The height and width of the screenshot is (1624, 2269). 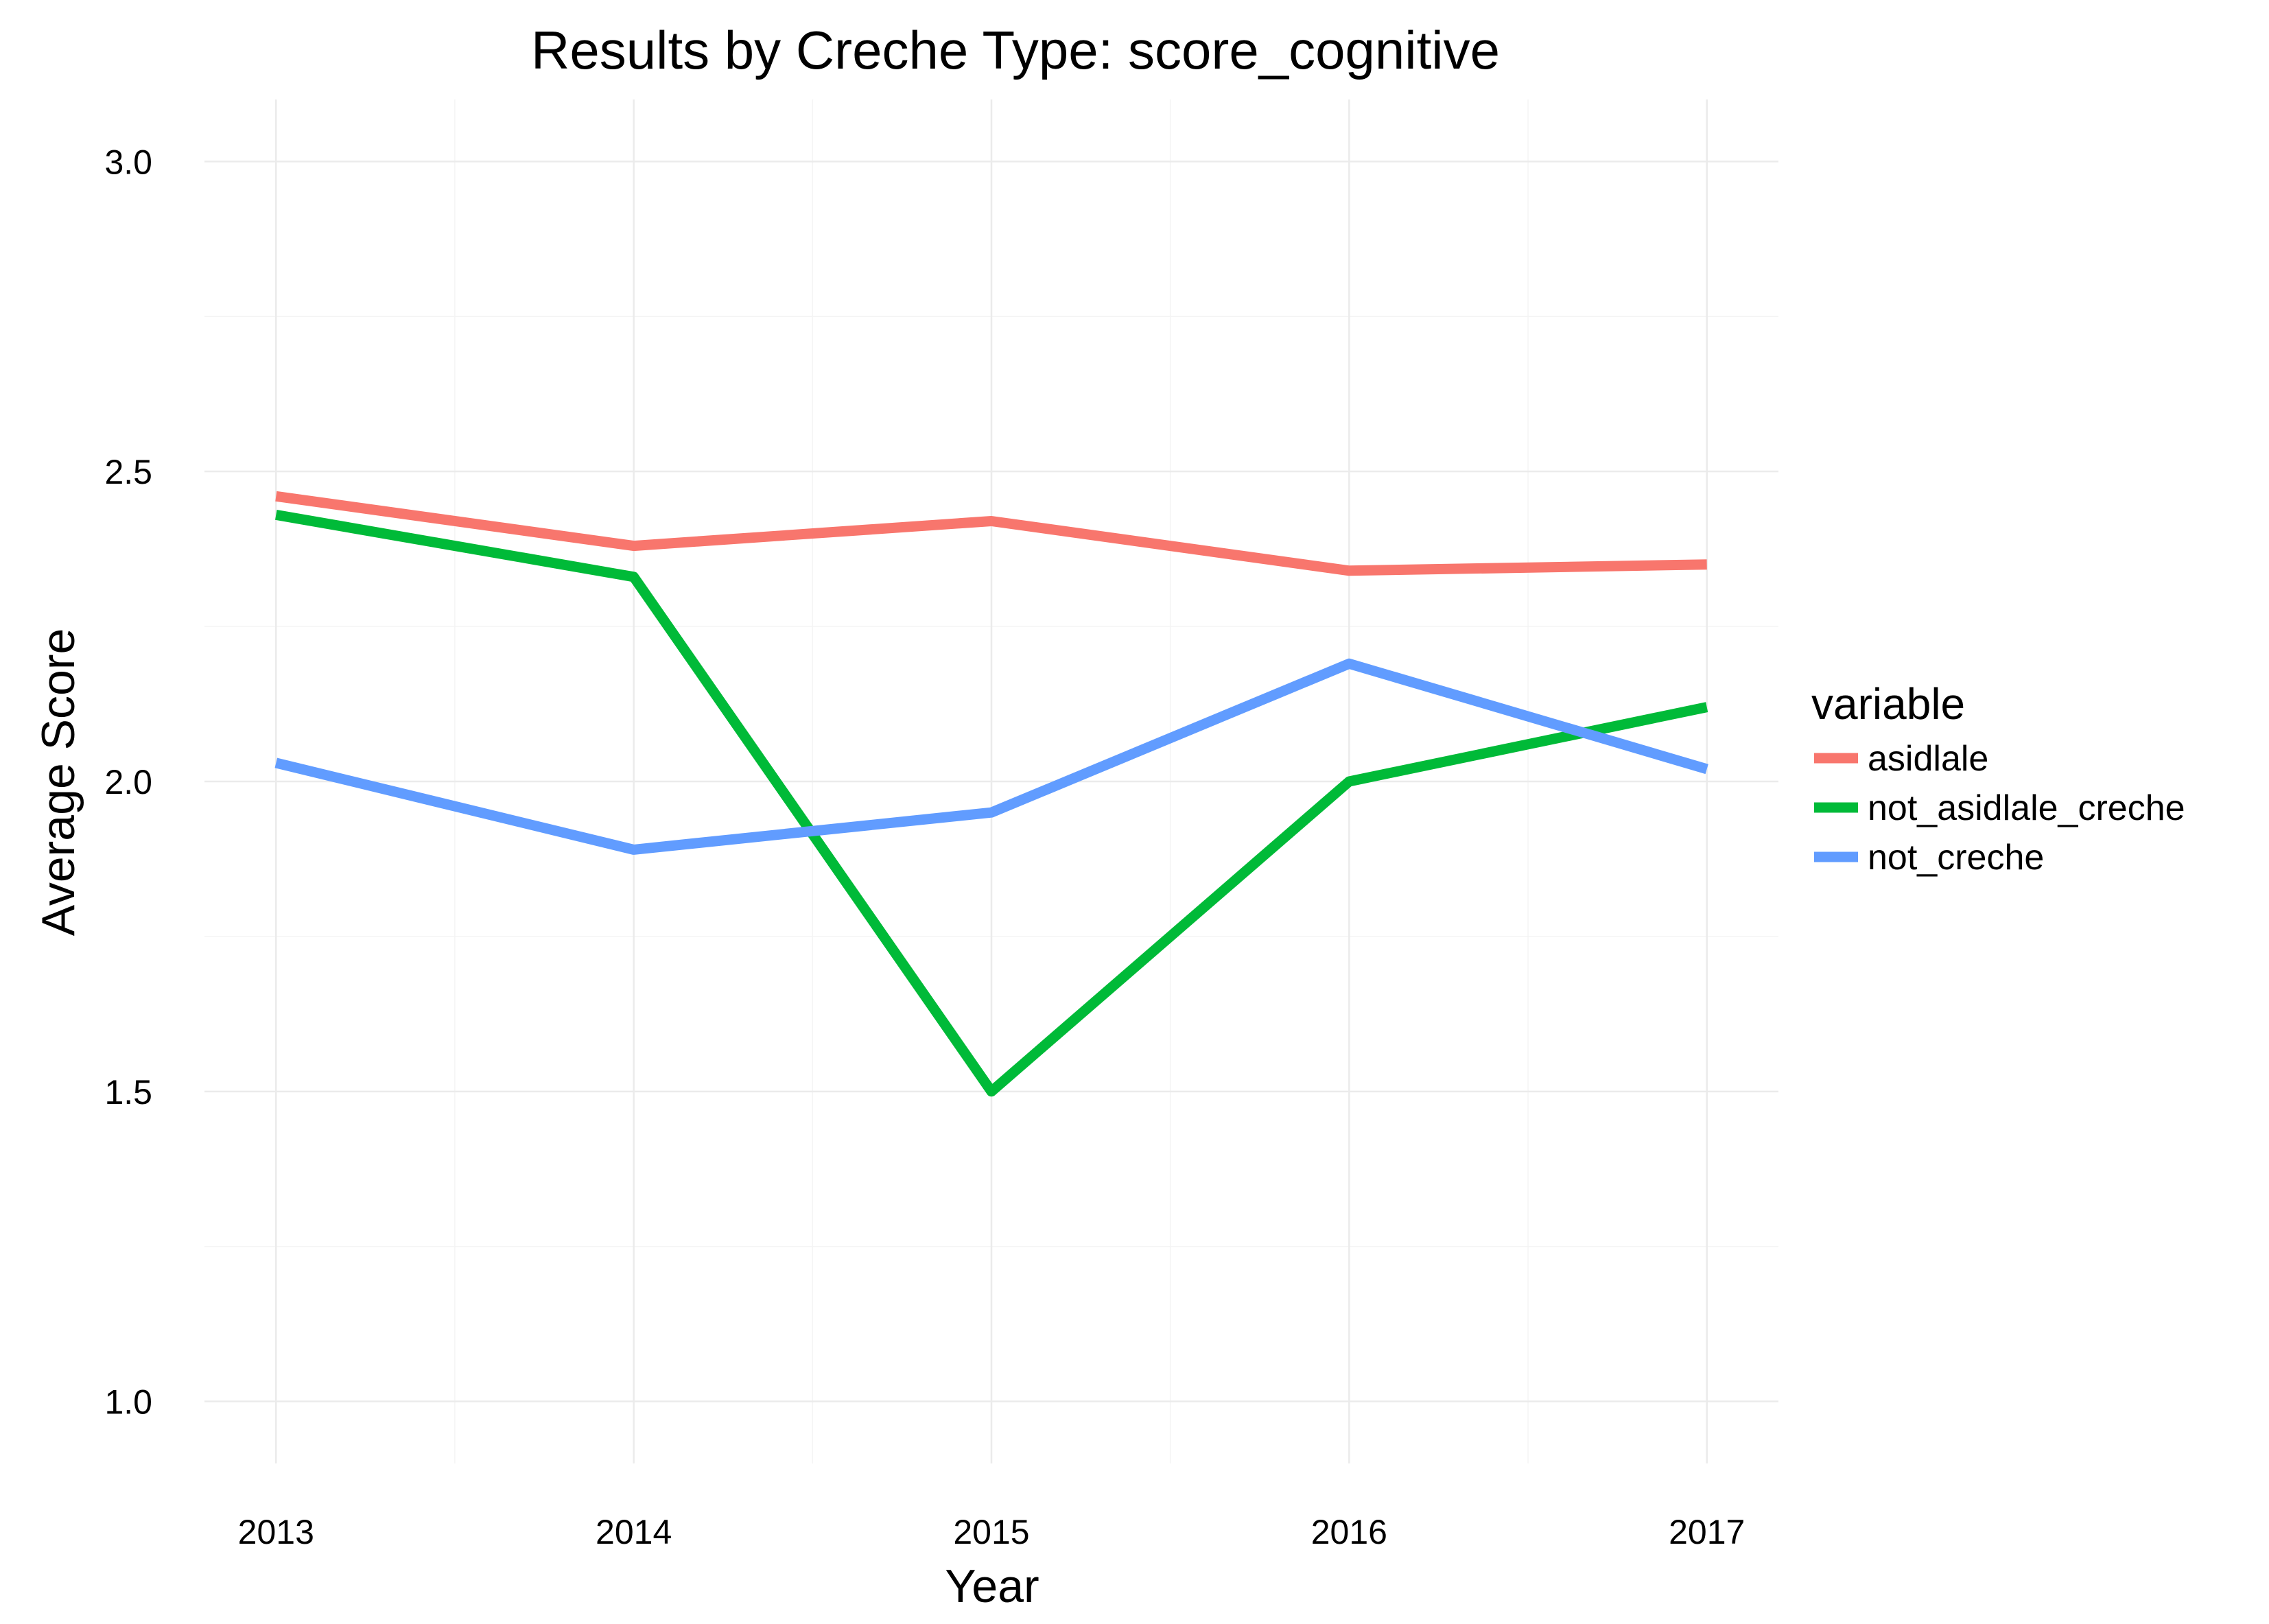 I want to click on y-tick-label: 1.5, so click(x=128, y=1092).